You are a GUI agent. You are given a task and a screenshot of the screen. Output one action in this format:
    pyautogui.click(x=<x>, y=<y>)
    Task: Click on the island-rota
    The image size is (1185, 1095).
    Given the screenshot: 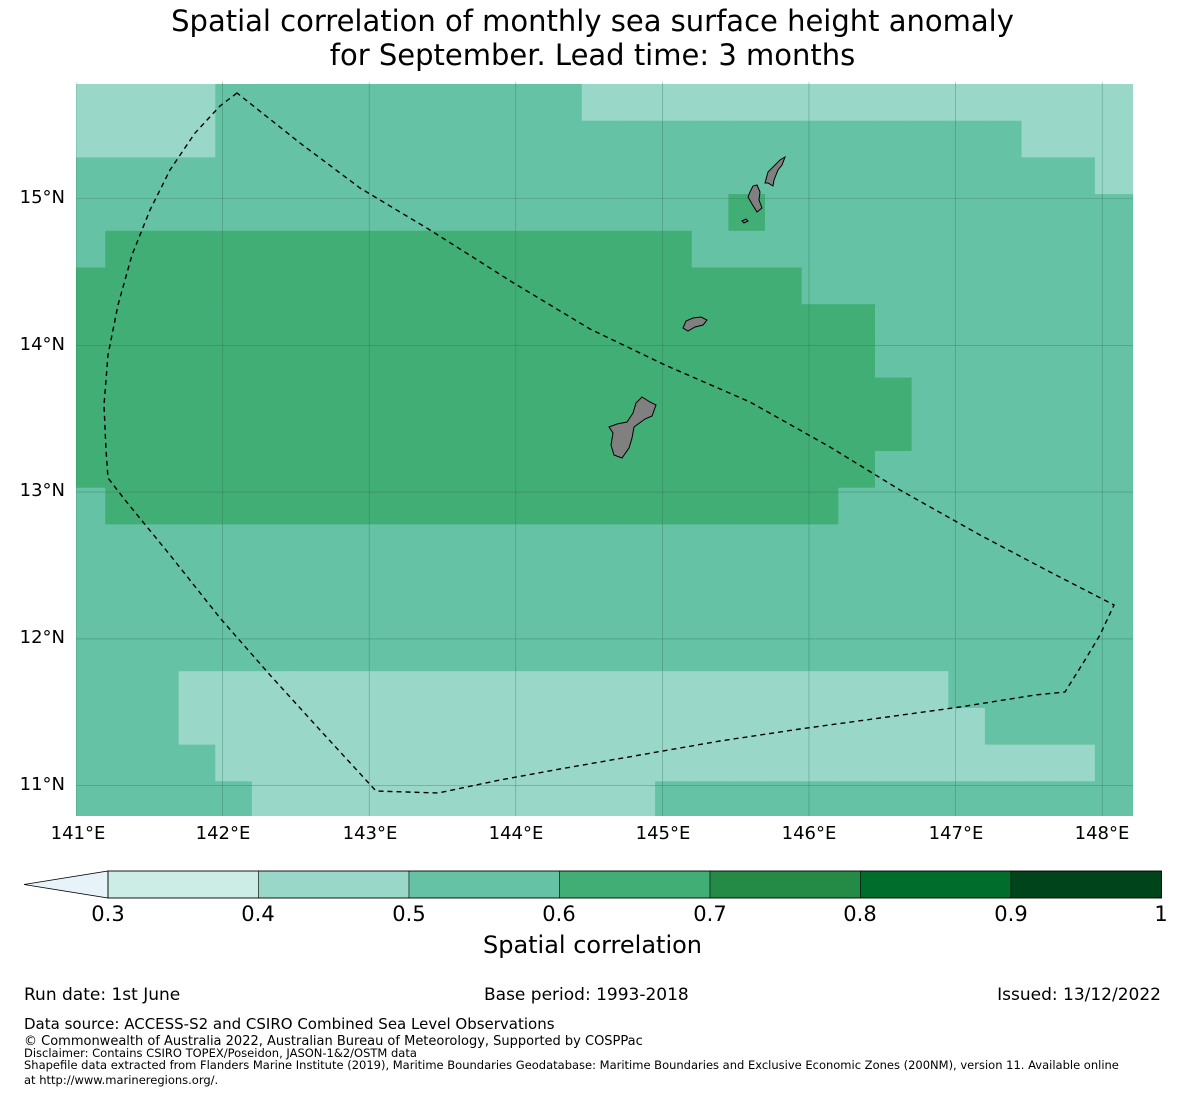 What is the action you would take?
    pyautogui.click(x=695, y=324)
    